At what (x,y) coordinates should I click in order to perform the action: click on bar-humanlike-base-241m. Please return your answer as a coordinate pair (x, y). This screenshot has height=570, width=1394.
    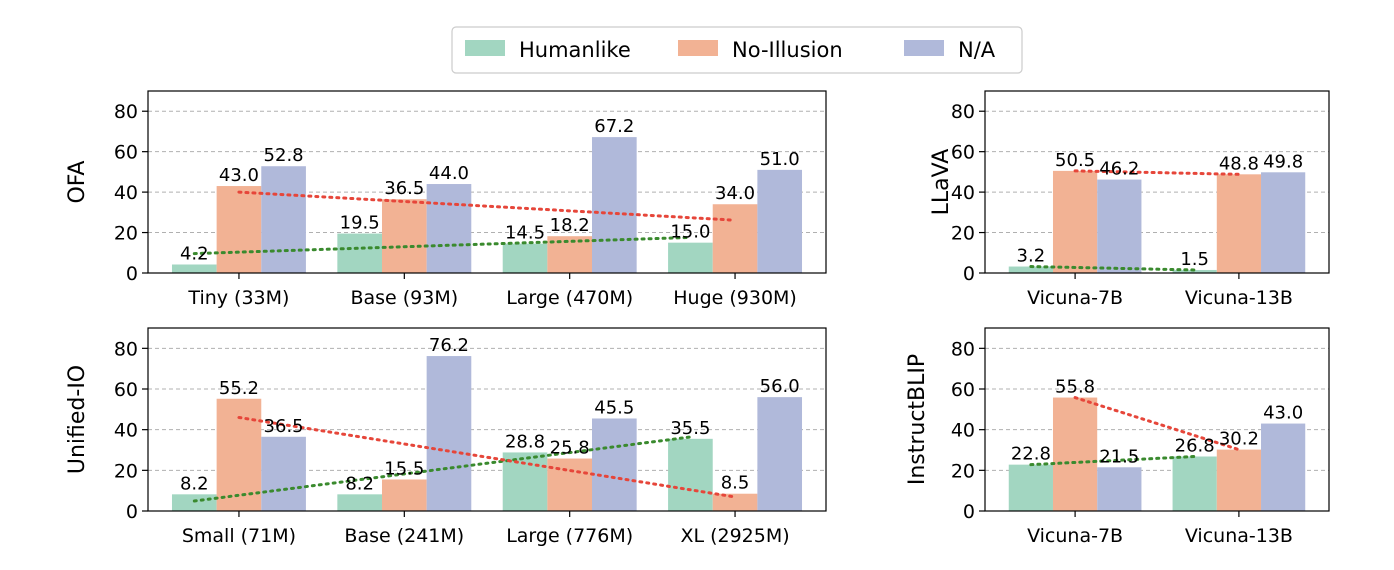
    Looking at the image, I should click on (359, 502).